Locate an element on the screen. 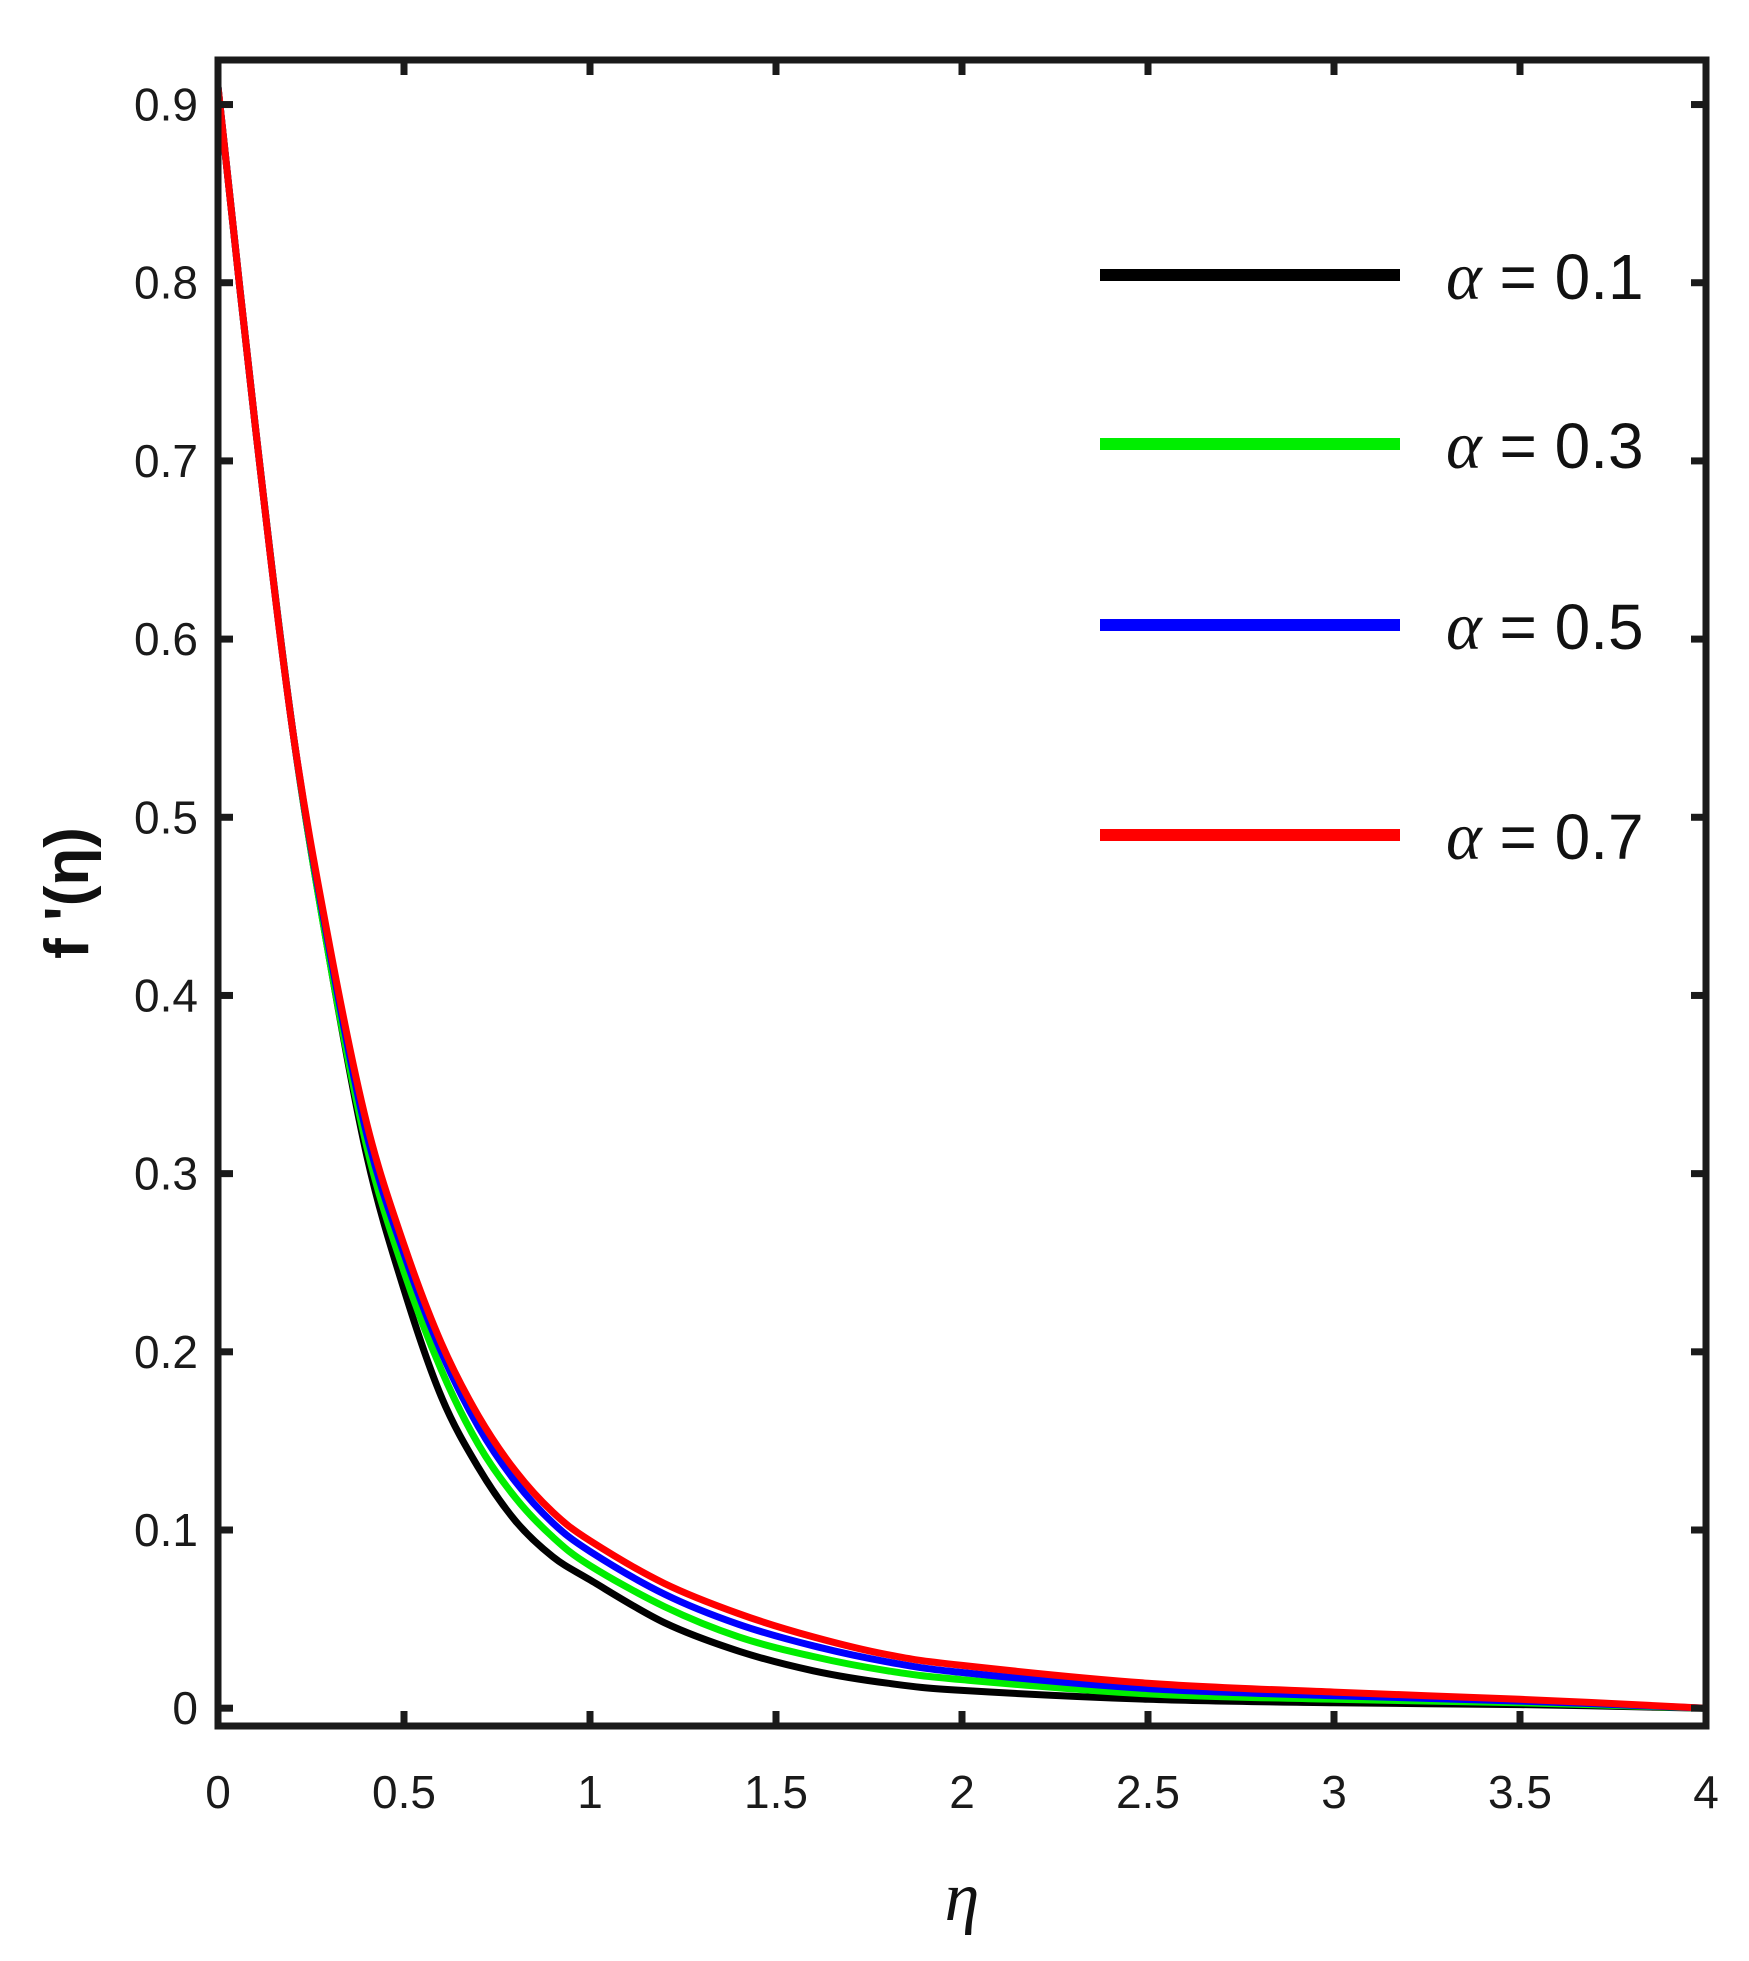  x-tick-label: 4 is located at coordinates (1706, 1792).